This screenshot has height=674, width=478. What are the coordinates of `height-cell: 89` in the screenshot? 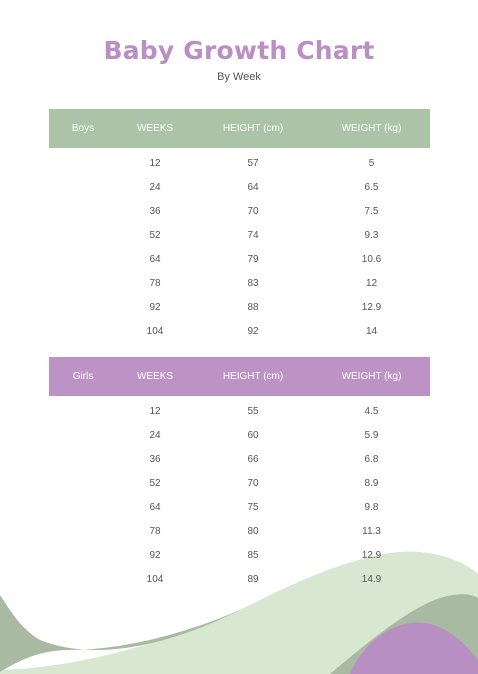 It's located at (253, 580).